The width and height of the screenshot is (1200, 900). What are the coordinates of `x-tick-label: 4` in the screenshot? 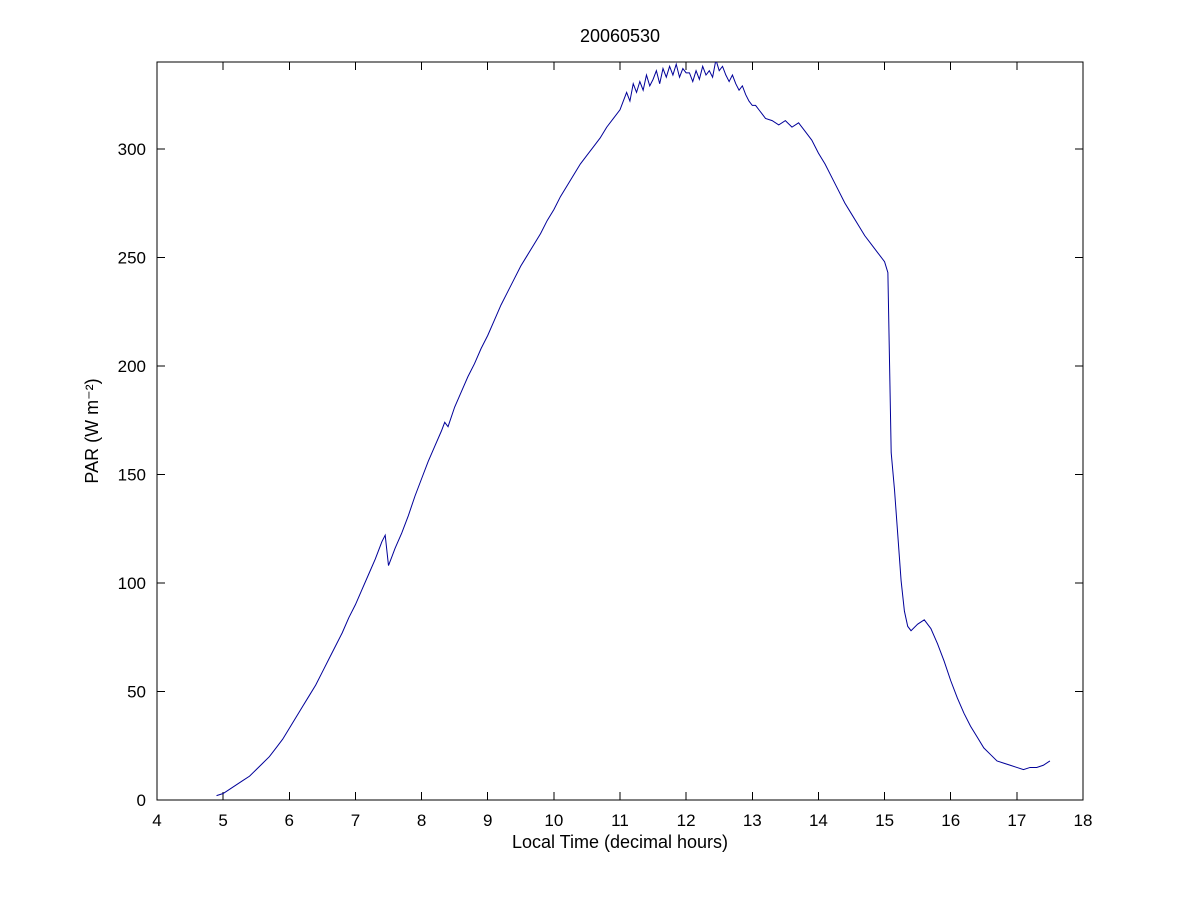 It's located at (156, 820).